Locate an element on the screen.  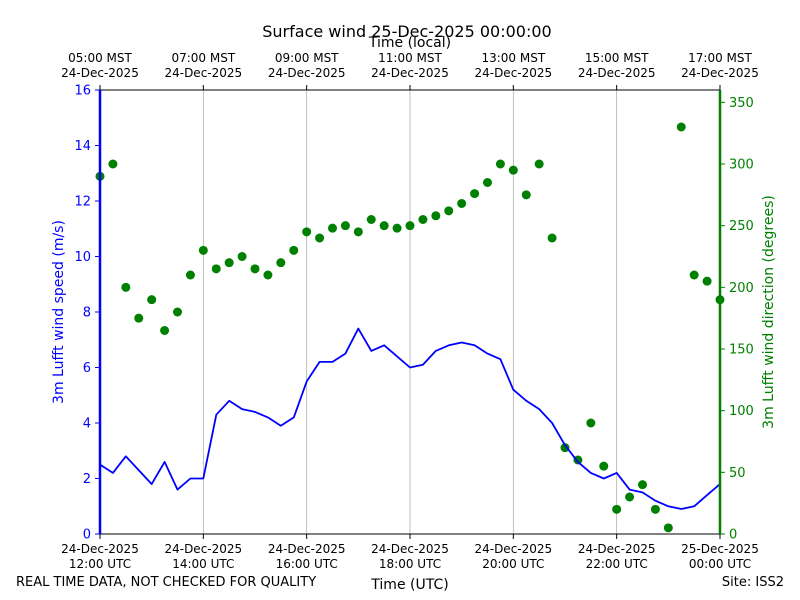
left-tick-label: 6 is located at coordinates (87, 368).